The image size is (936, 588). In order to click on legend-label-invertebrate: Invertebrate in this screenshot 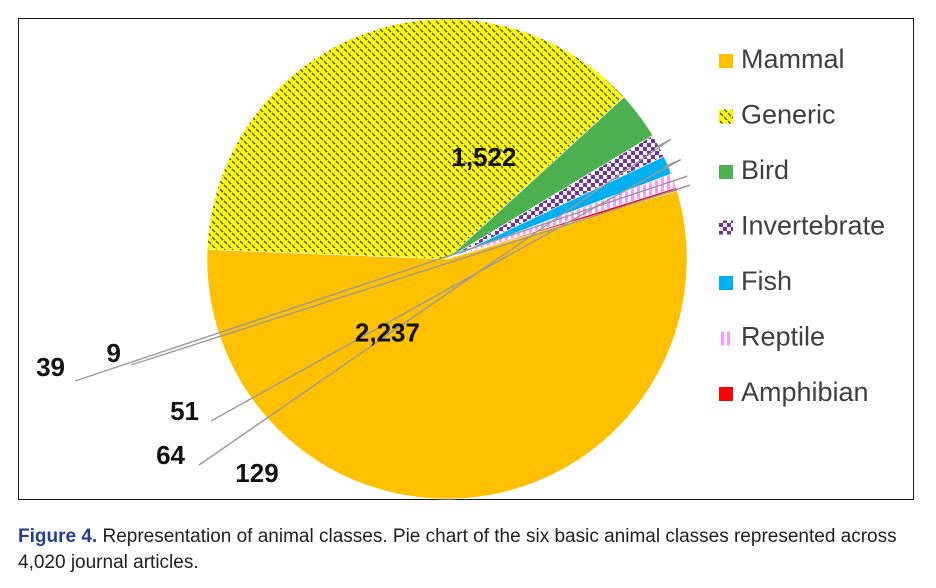, I will do `click(813, 226)`.